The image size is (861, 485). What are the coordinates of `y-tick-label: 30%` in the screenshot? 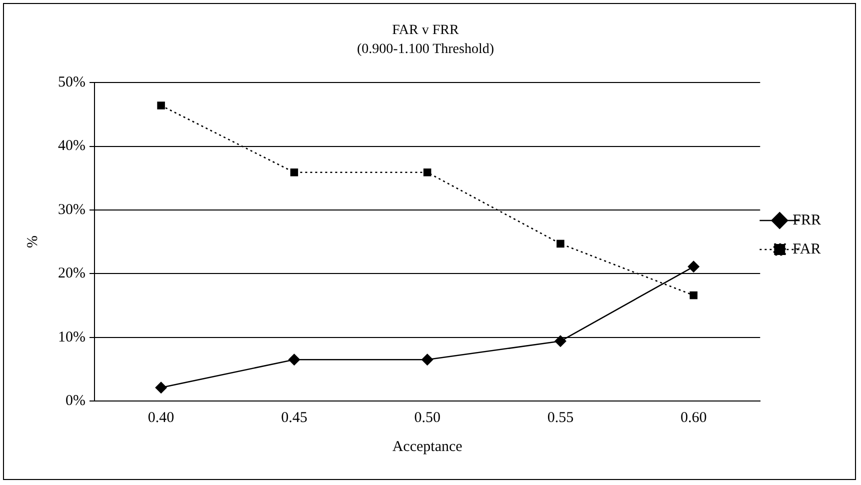 It's located at (72, 210).